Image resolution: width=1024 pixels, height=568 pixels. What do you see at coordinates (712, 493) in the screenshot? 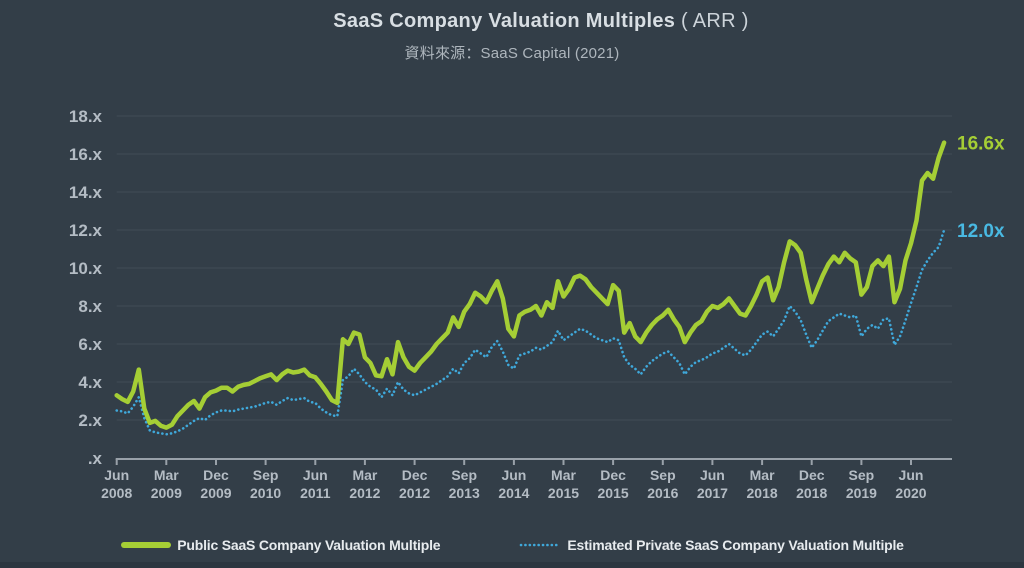
I see `x-axis-label-year: 2017` at bounding box center [712, 493].